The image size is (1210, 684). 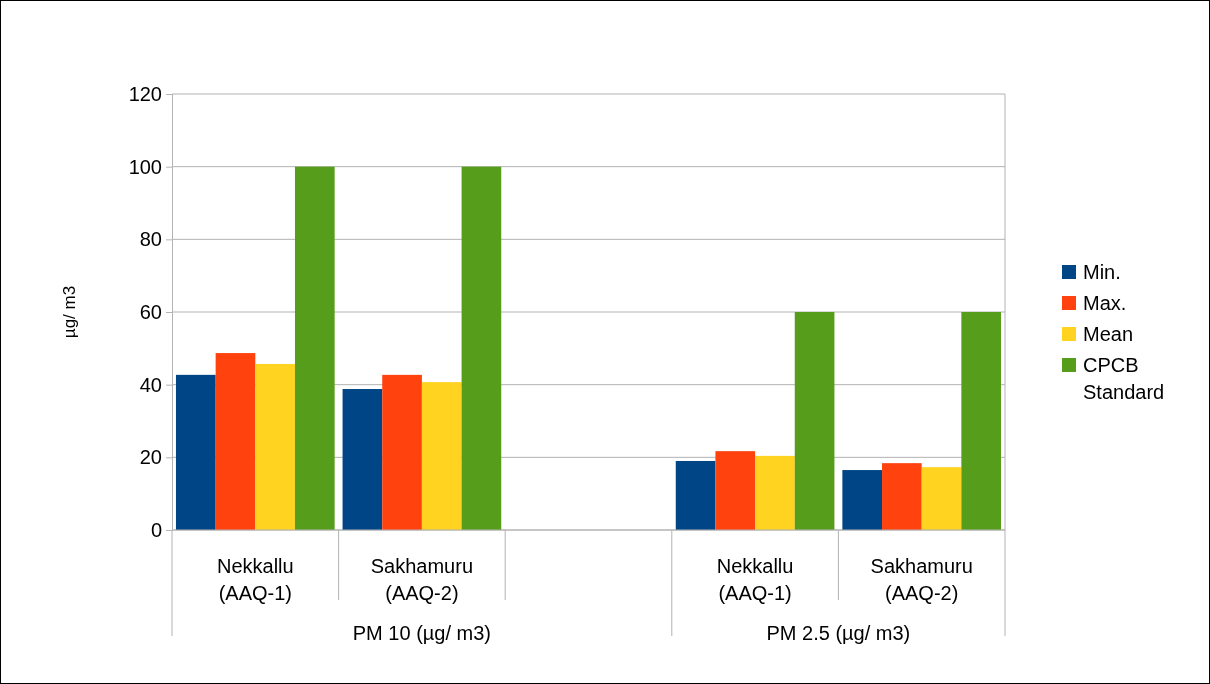 I want to click on y-tick-label: 80, so click(x=150, y=239).